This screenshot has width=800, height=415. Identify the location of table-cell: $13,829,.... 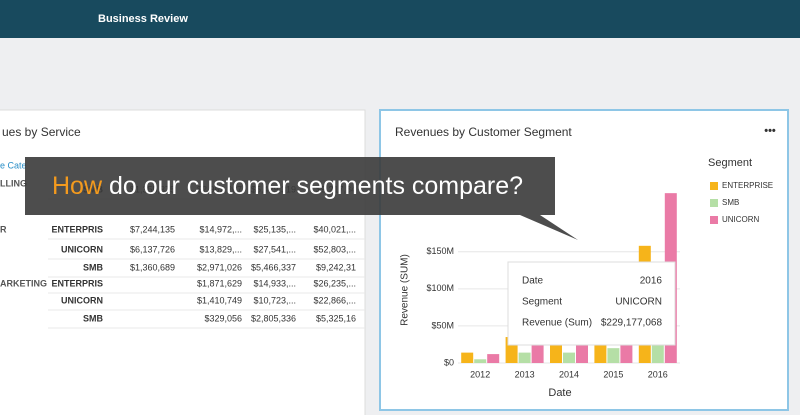
(220, 249).